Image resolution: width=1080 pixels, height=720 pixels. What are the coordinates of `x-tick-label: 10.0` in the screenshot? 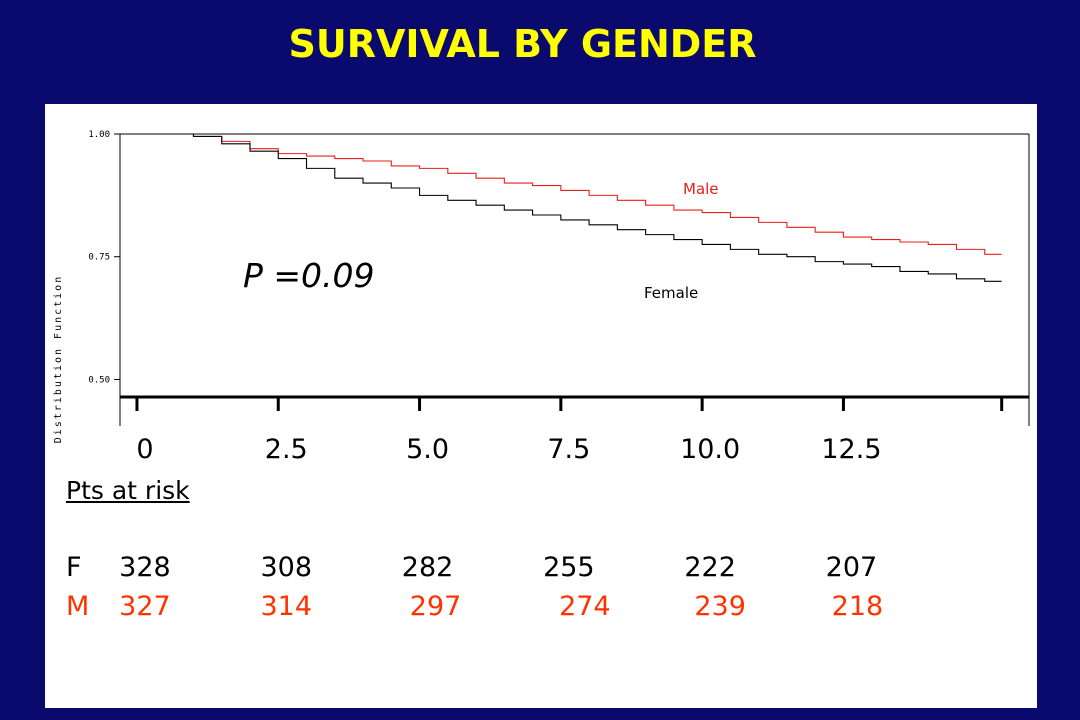 It's located at (710, 449).